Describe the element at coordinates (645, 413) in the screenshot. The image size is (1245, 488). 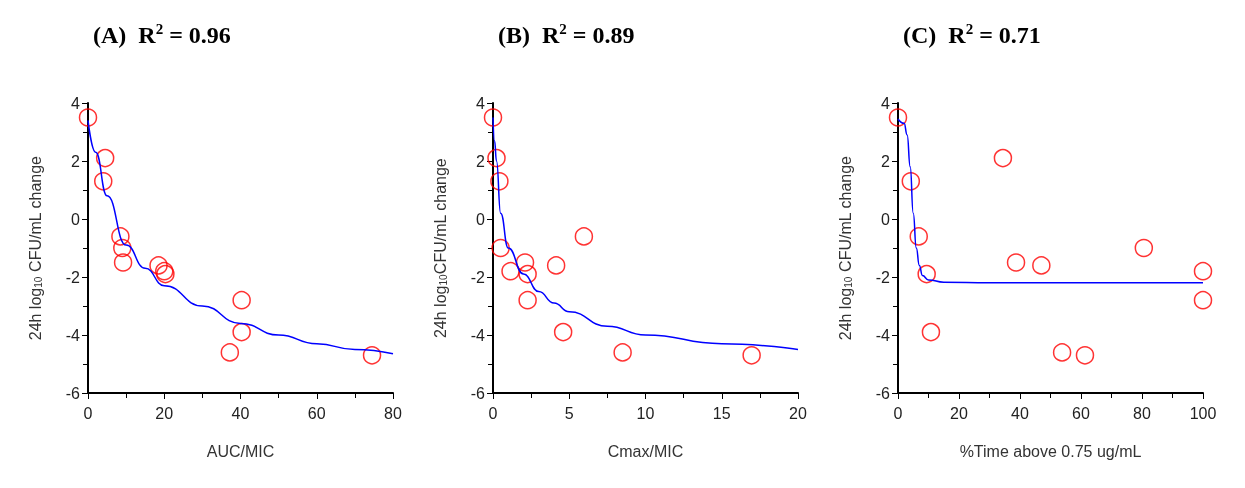
I see `x-tick-label: 10` at that location.